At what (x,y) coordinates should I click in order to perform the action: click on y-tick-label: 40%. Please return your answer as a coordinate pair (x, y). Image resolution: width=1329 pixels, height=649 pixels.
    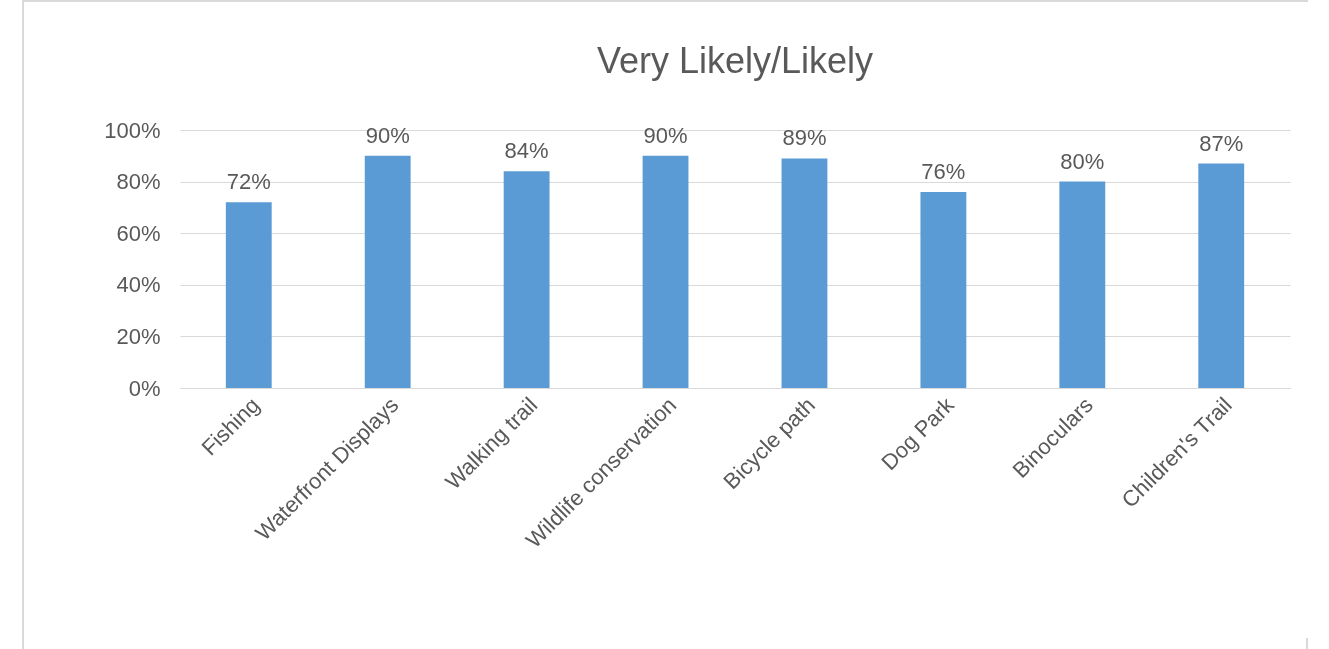
    Looking at the image, I should click on (138, 285).